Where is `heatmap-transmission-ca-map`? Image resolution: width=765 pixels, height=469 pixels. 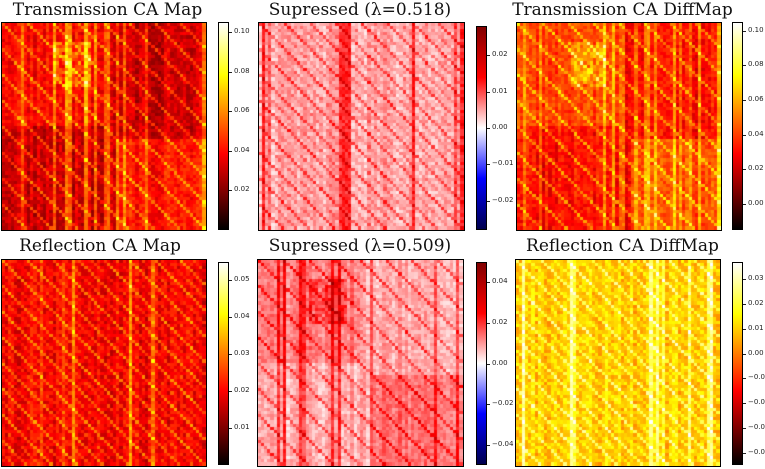
heatmap-transmission-ca-map is located at coordinates (104, 126).